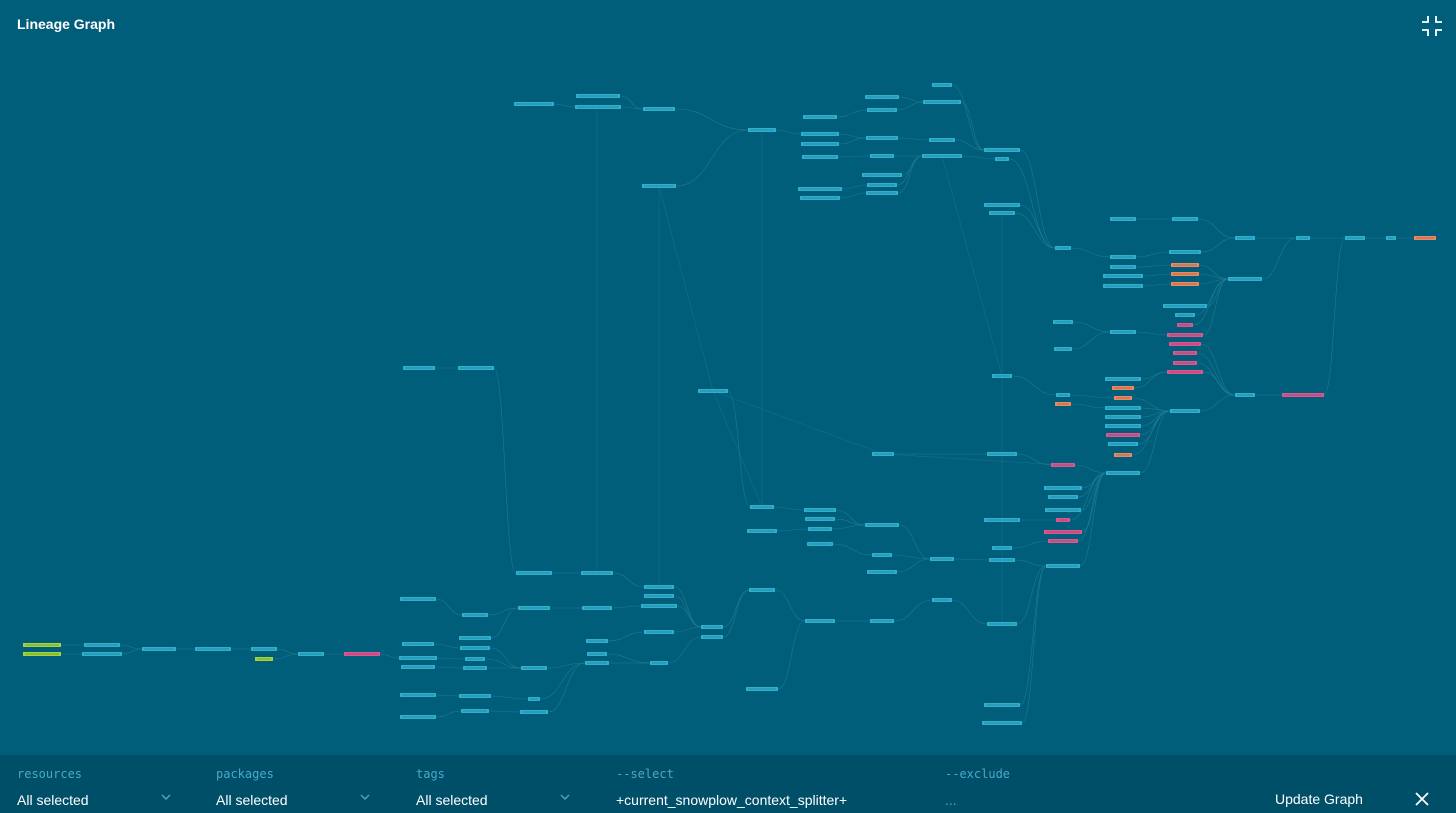 Image resolution: width=1456 pixels, height=813 pixels. I want to click on select-input: +current_snowplow_context_splitter+, so click(732, 800).